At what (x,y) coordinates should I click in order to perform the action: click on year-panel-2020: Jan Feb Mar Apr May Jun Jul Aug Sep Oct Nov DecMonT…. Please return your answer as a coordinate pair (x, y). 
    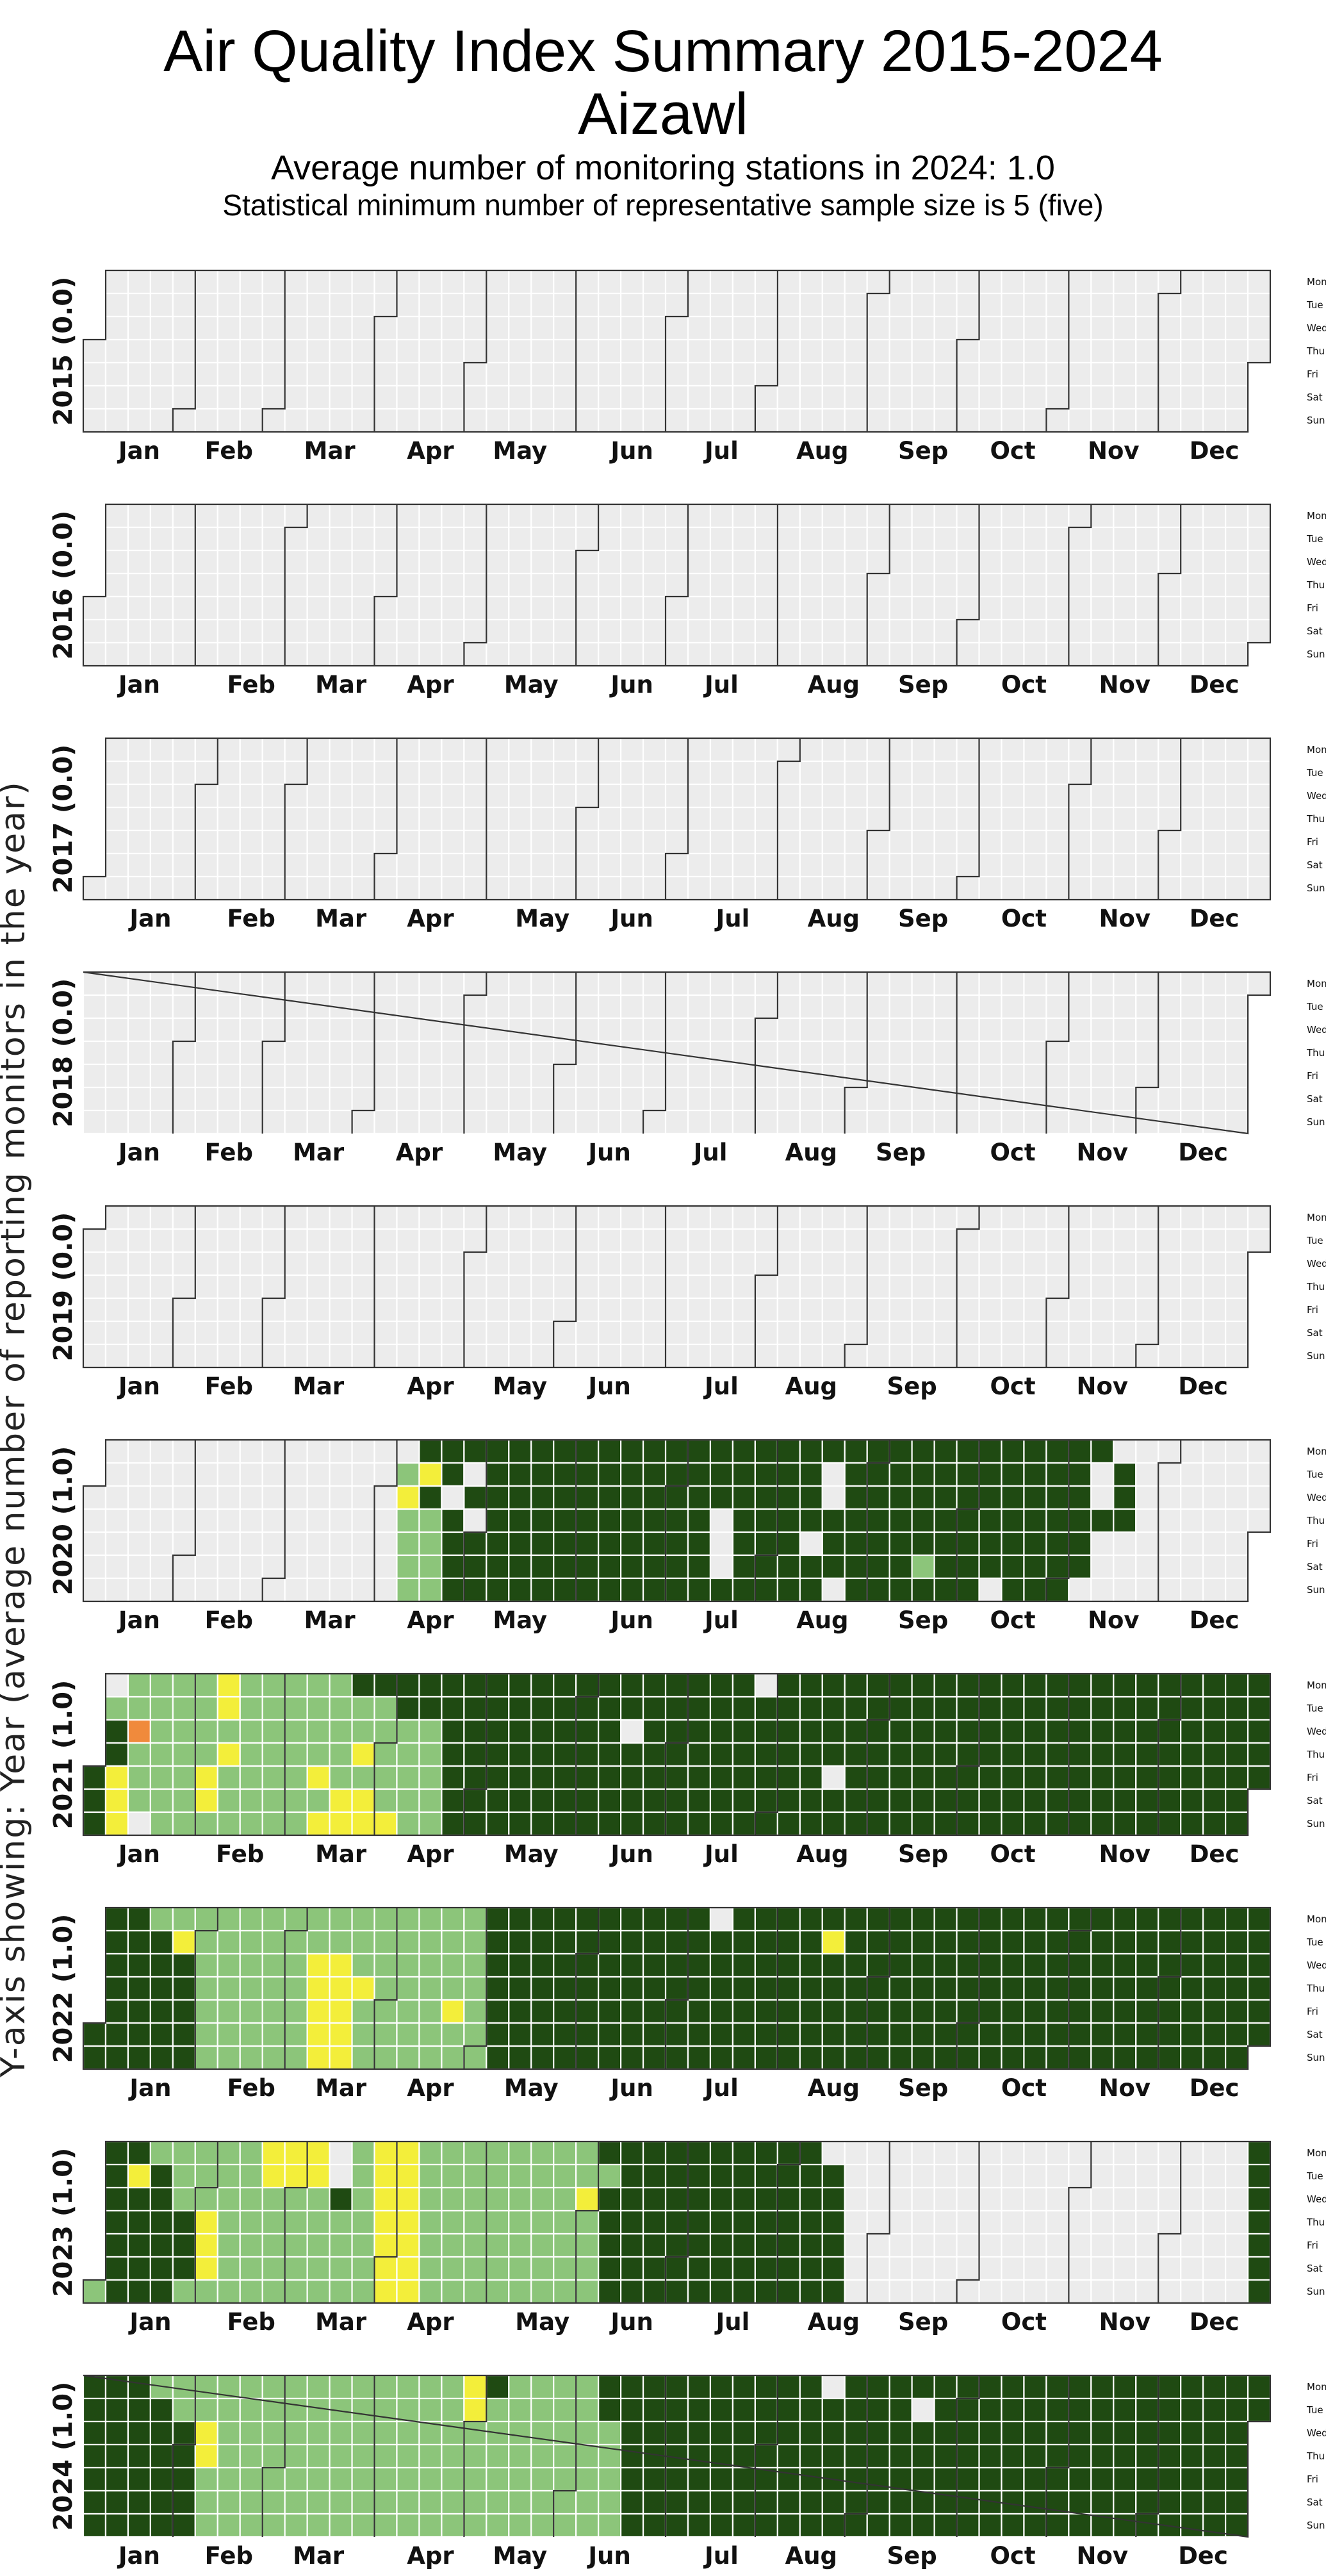
    Looking at the image, I should click on (687, 1536).